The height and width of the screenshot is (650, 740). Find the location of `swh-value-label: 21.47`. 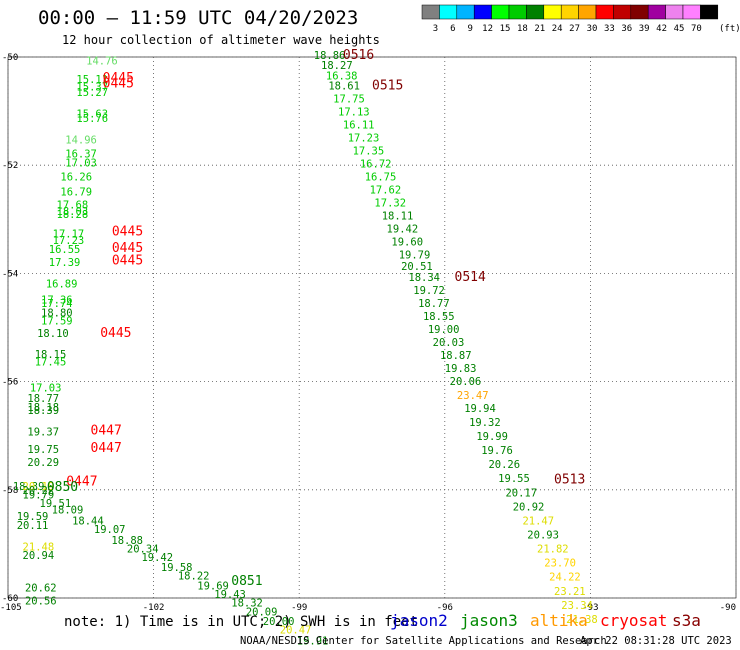

swh-value-label: 21.47 is located at coordinates (538, 521).